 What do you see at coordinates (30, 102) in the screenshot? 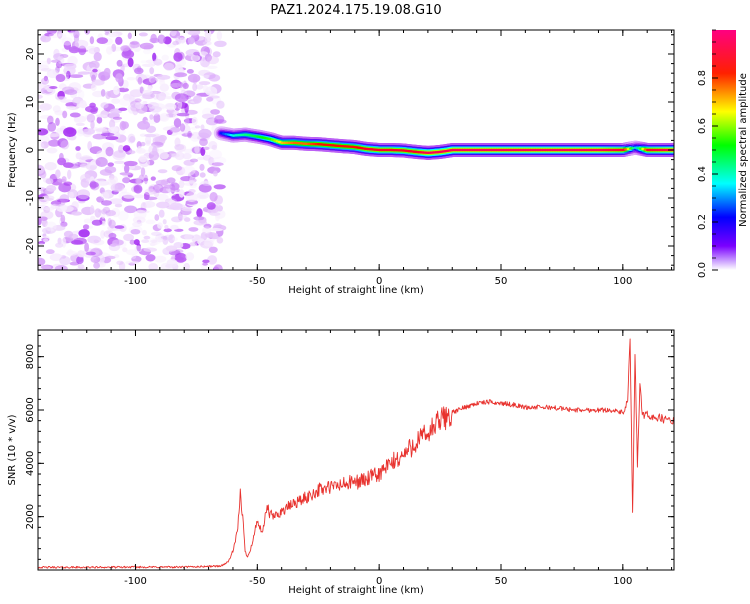
I see `y-tick-label: 10` at bounding box center [30, 102].